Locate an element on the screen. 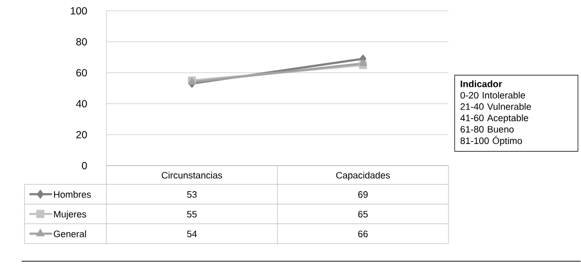 This screenshot has height=266, width=581. y-tick-label: 0 is located at coordinates (84, 166).